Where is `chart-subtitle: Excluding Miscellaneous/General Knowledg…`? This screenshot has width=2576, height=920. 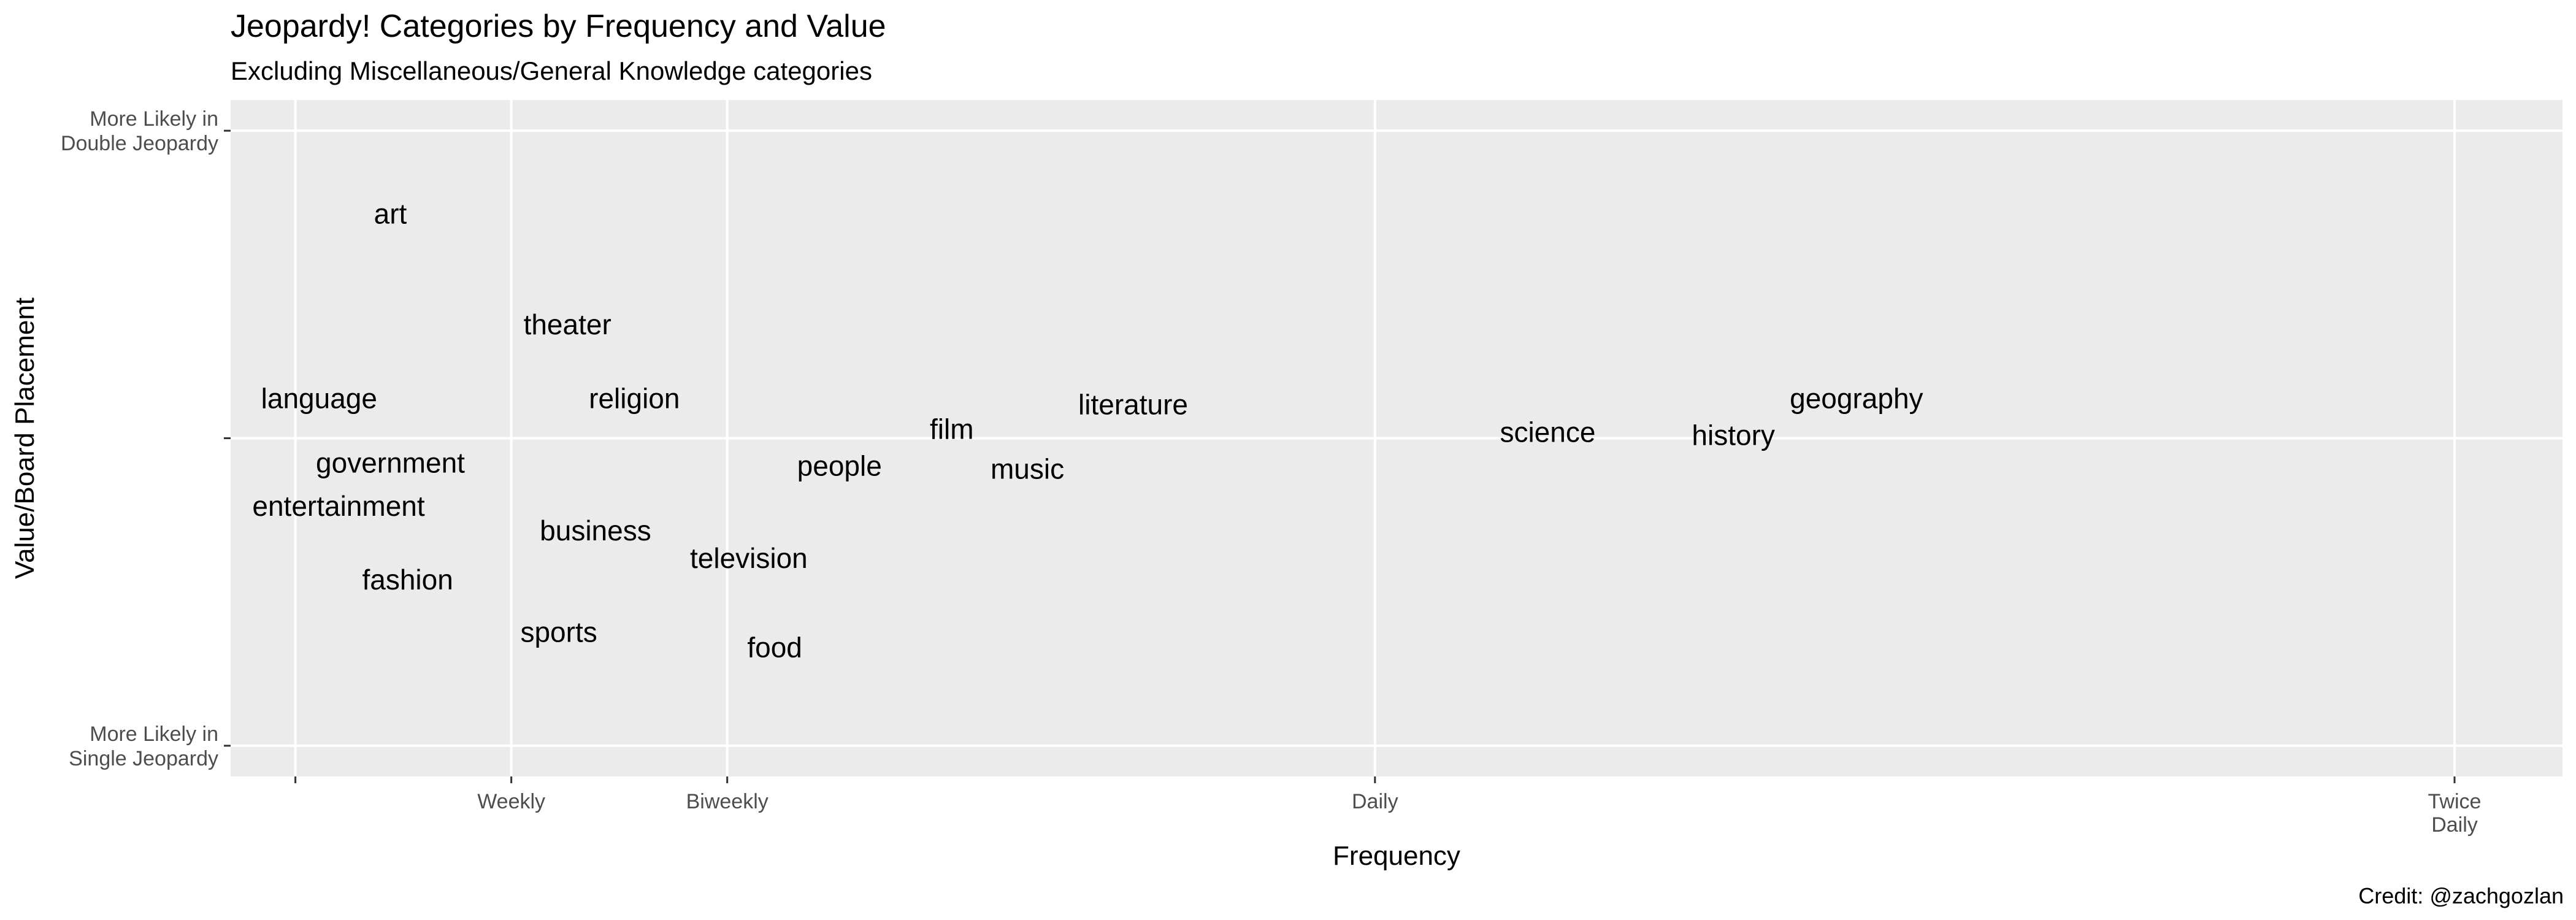
chart-subtitle: Excluding Miscellaneous/General Knowledg… is located at coordinates (551, 70).